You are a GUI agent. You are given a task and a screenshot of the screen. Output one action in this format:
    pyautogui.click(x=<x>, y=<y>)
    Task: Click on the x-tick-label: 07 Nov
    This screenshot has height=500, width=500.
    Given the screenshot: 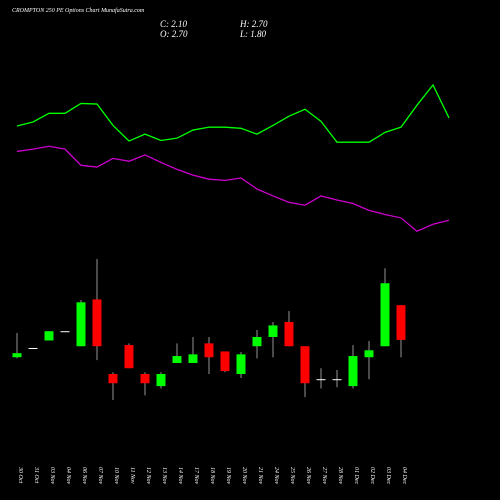 What is the action you would take?
    pyautogui.click(x=100, y=476)
    